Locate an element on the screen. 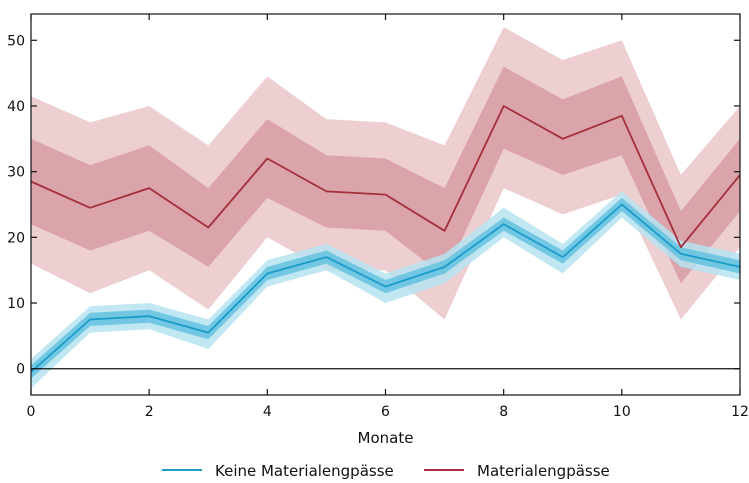 The width and height of the screenshot is (749, 483). x-axis-title: Monate is located at coordinates (386, 438).